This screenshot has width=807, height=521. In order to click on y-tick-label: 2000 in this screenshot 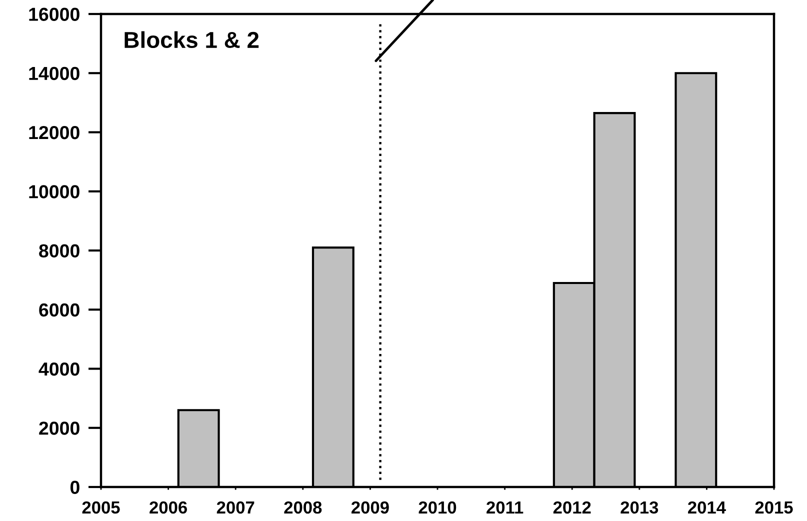, I will do `click(59, 428)`.